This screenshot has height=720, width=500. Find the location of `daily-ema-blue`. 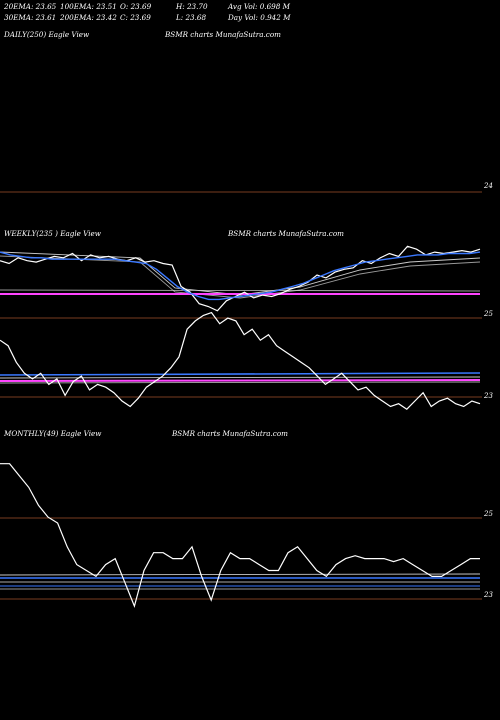

daily-ema-blue is located at coordinates (240, 374).